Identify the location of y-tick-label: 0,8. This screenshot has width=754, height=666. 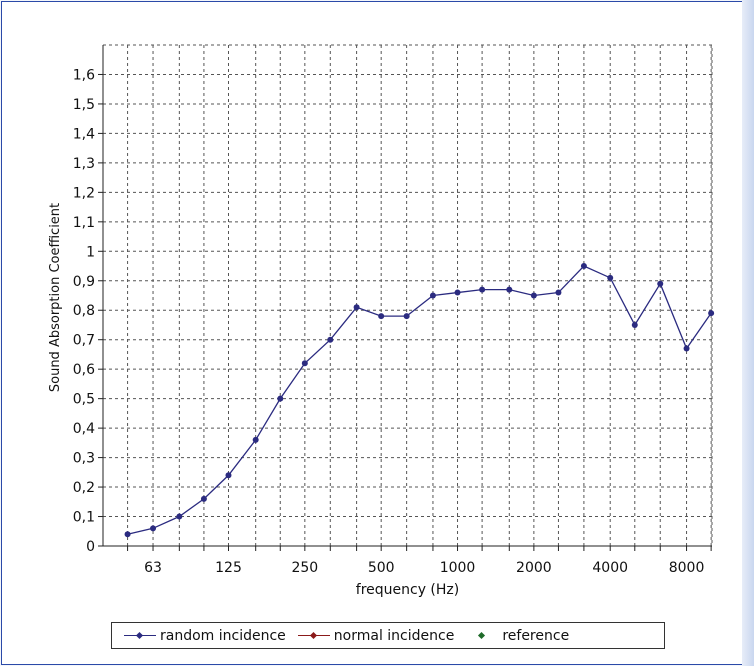
(84, 311).